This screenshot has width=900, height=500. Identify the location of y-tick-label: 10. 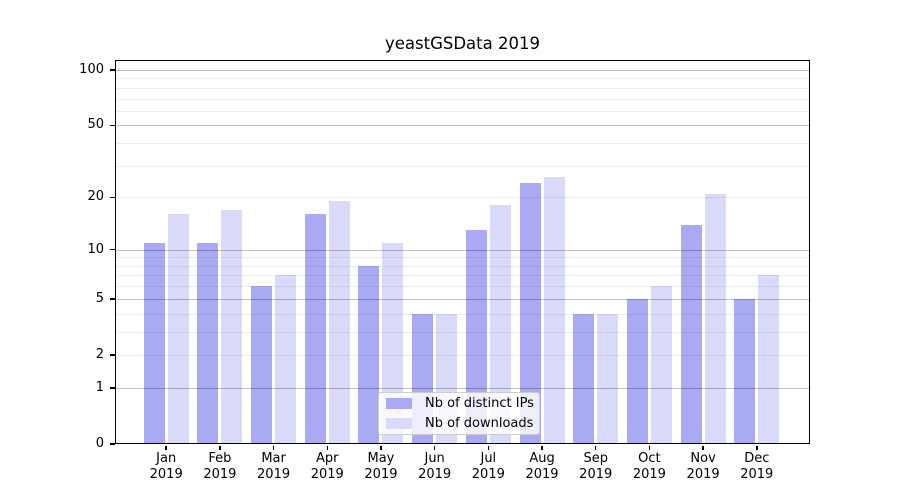
(95, 249).